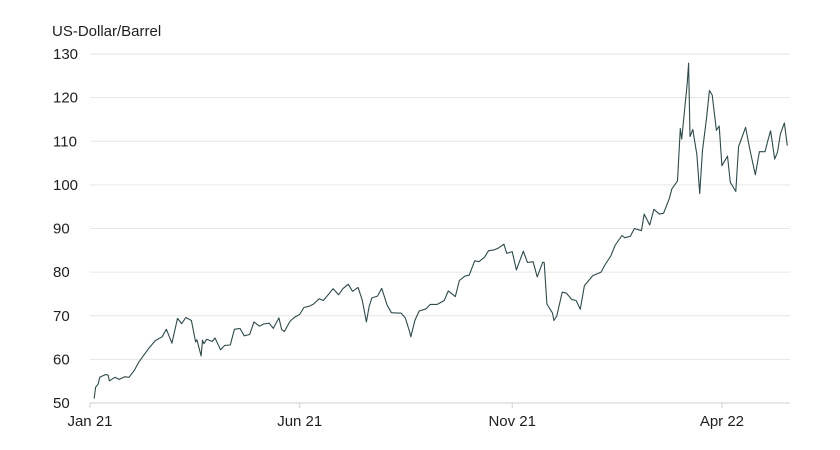  What do you see at coordinates (61, 403) in the screenshot?
I see `y-tick-label: 50` at bounding box center [61, 403].